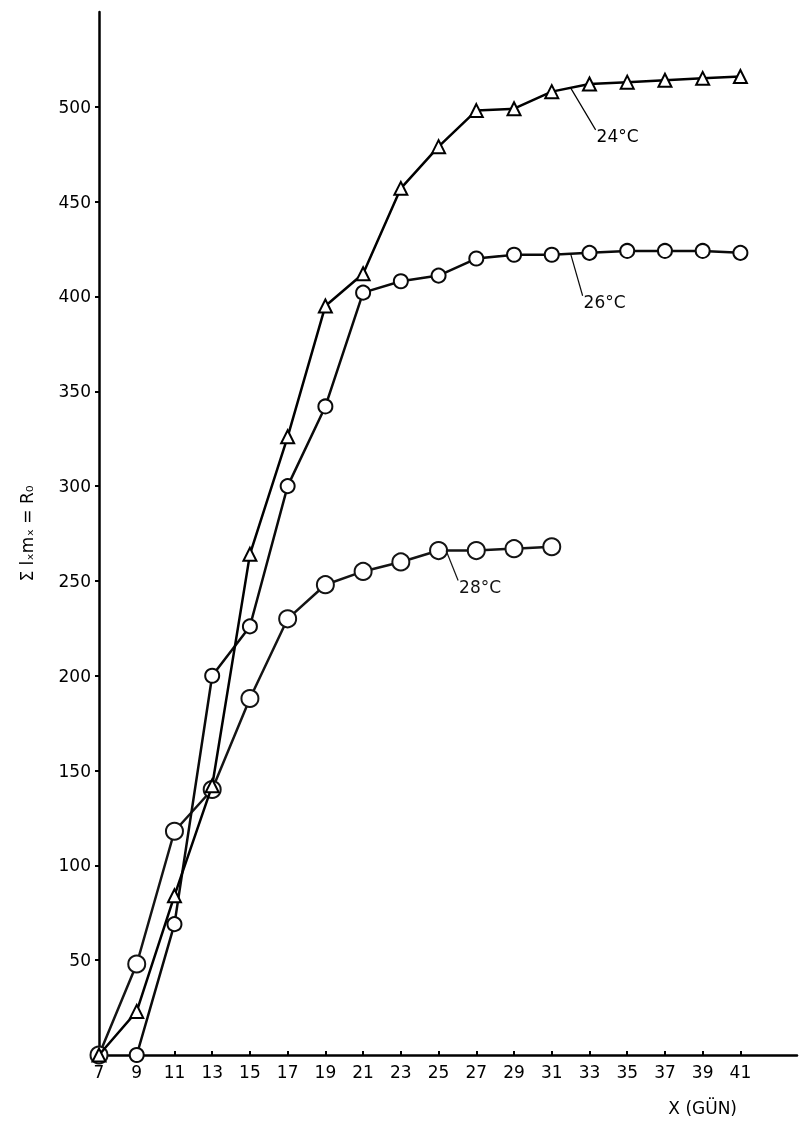 This screenshot has width=809, height=1135. What do you see at coordinates (627, 1071) in the screenshot?
I see `x-tick-label: 35` at bounding box center [627, 1071].